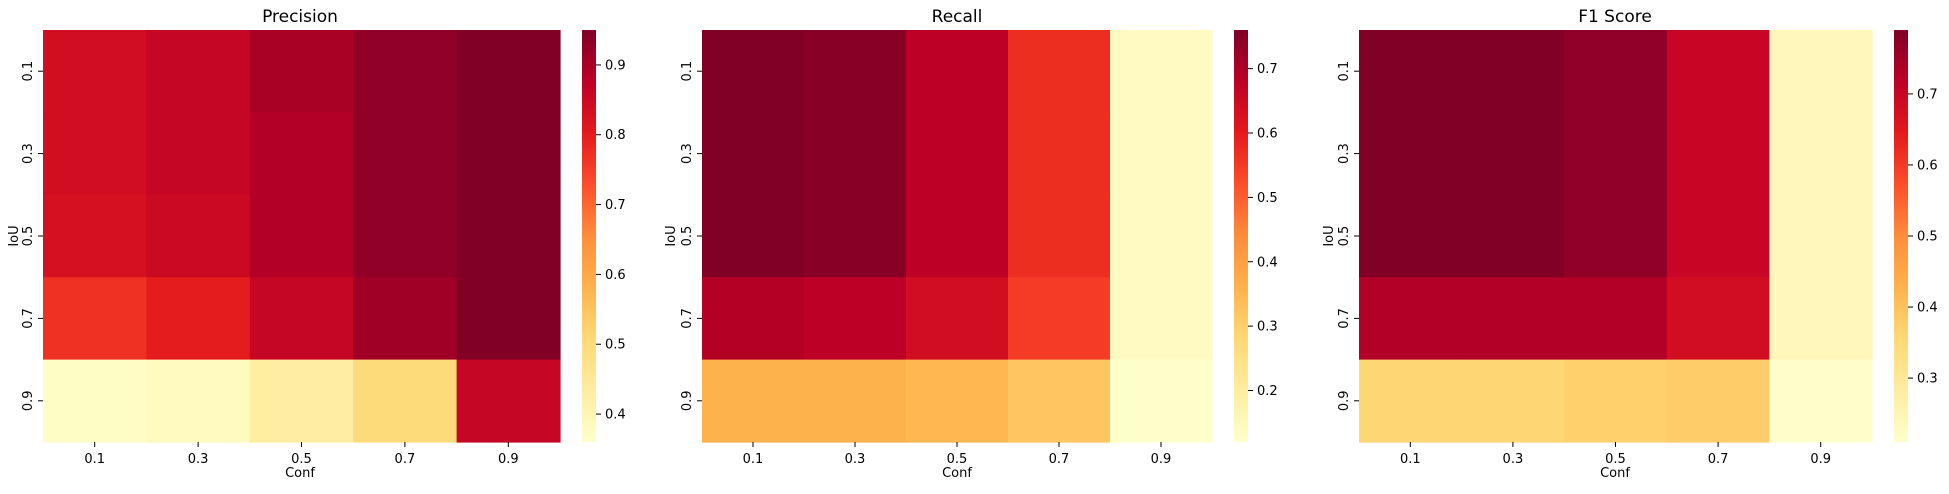  I want to click on chart-title: Precision, so click(300, 17).